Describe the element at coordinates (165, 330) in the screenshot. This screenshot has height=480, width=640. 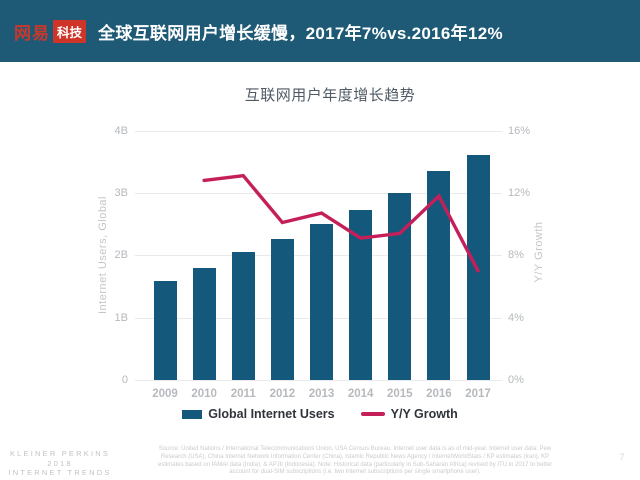
I see `bar-2009` at that location.